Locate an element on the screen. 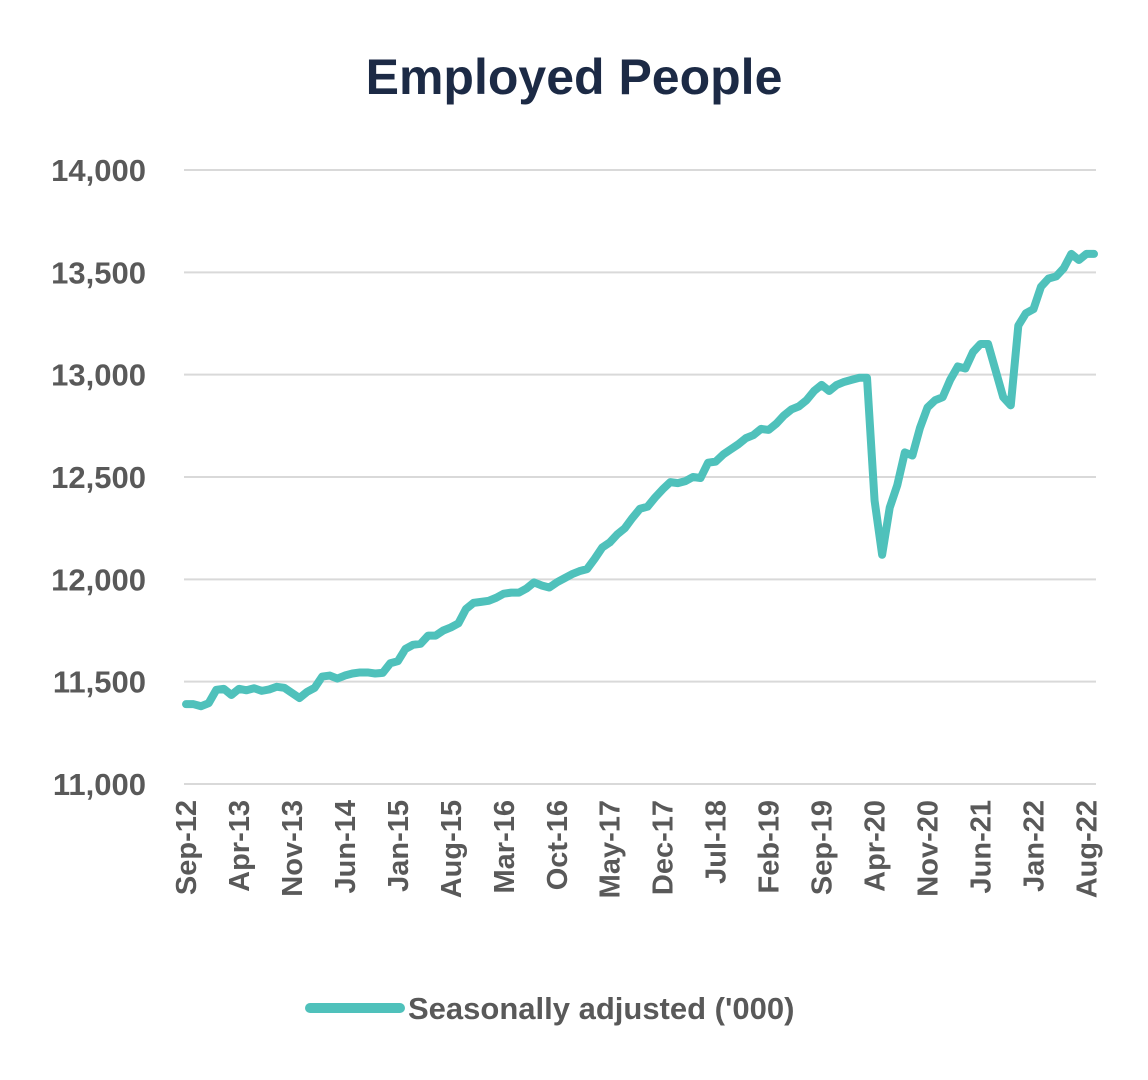  x-tick-label: Dec-17 is located at coordinates (664, 847).